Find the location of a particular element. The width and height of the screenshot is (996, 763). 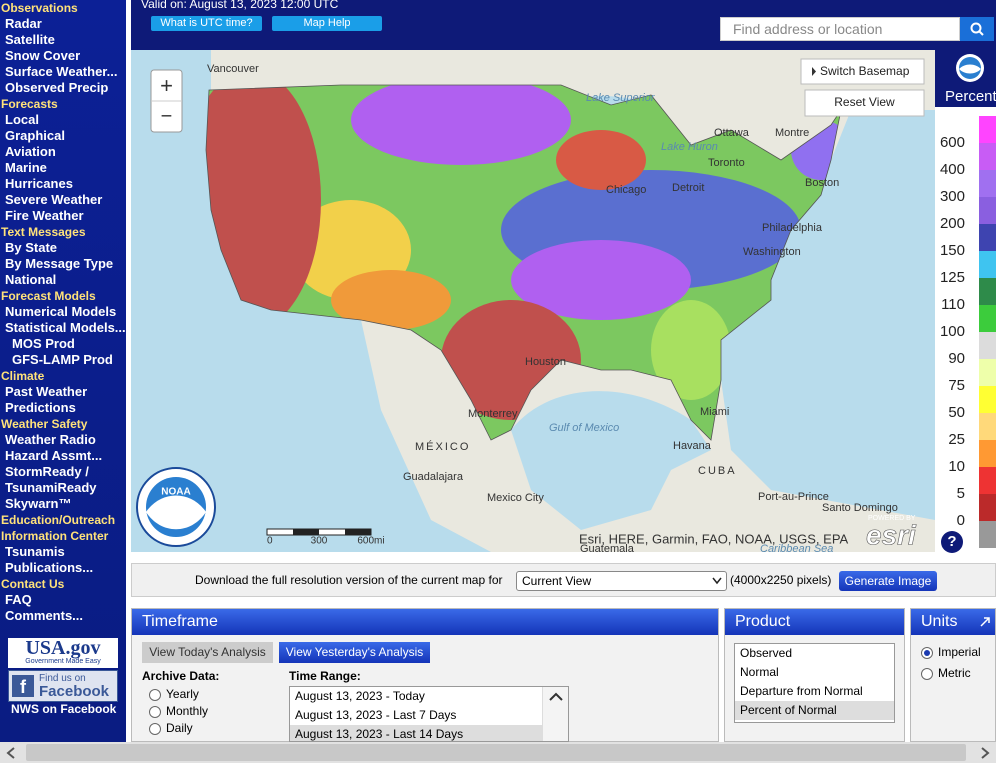

download-select: Current View is located at coordinates (621, 581).